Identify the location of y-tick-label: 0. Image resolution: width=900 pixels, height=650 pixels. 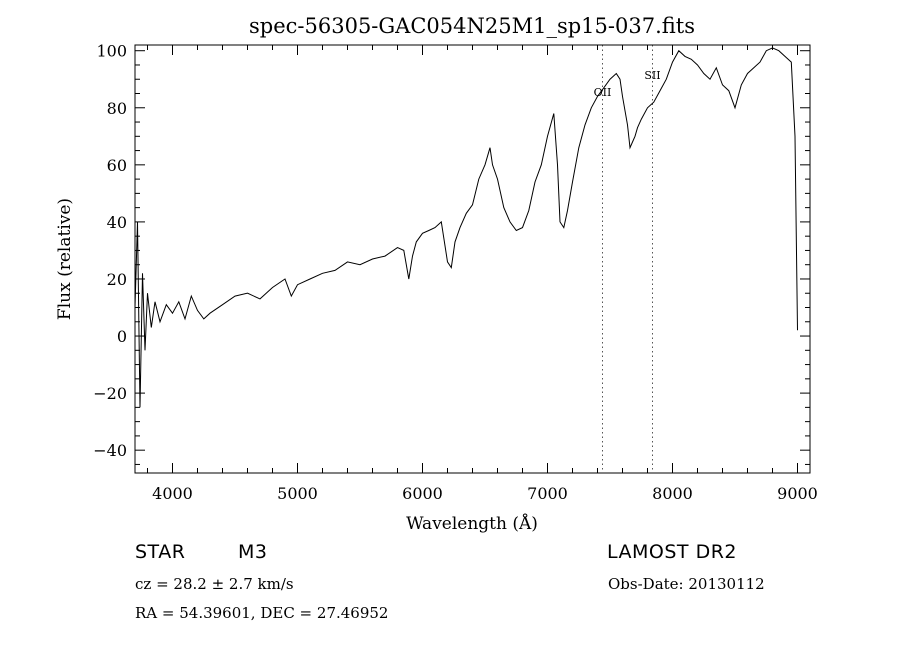
(122, 336).